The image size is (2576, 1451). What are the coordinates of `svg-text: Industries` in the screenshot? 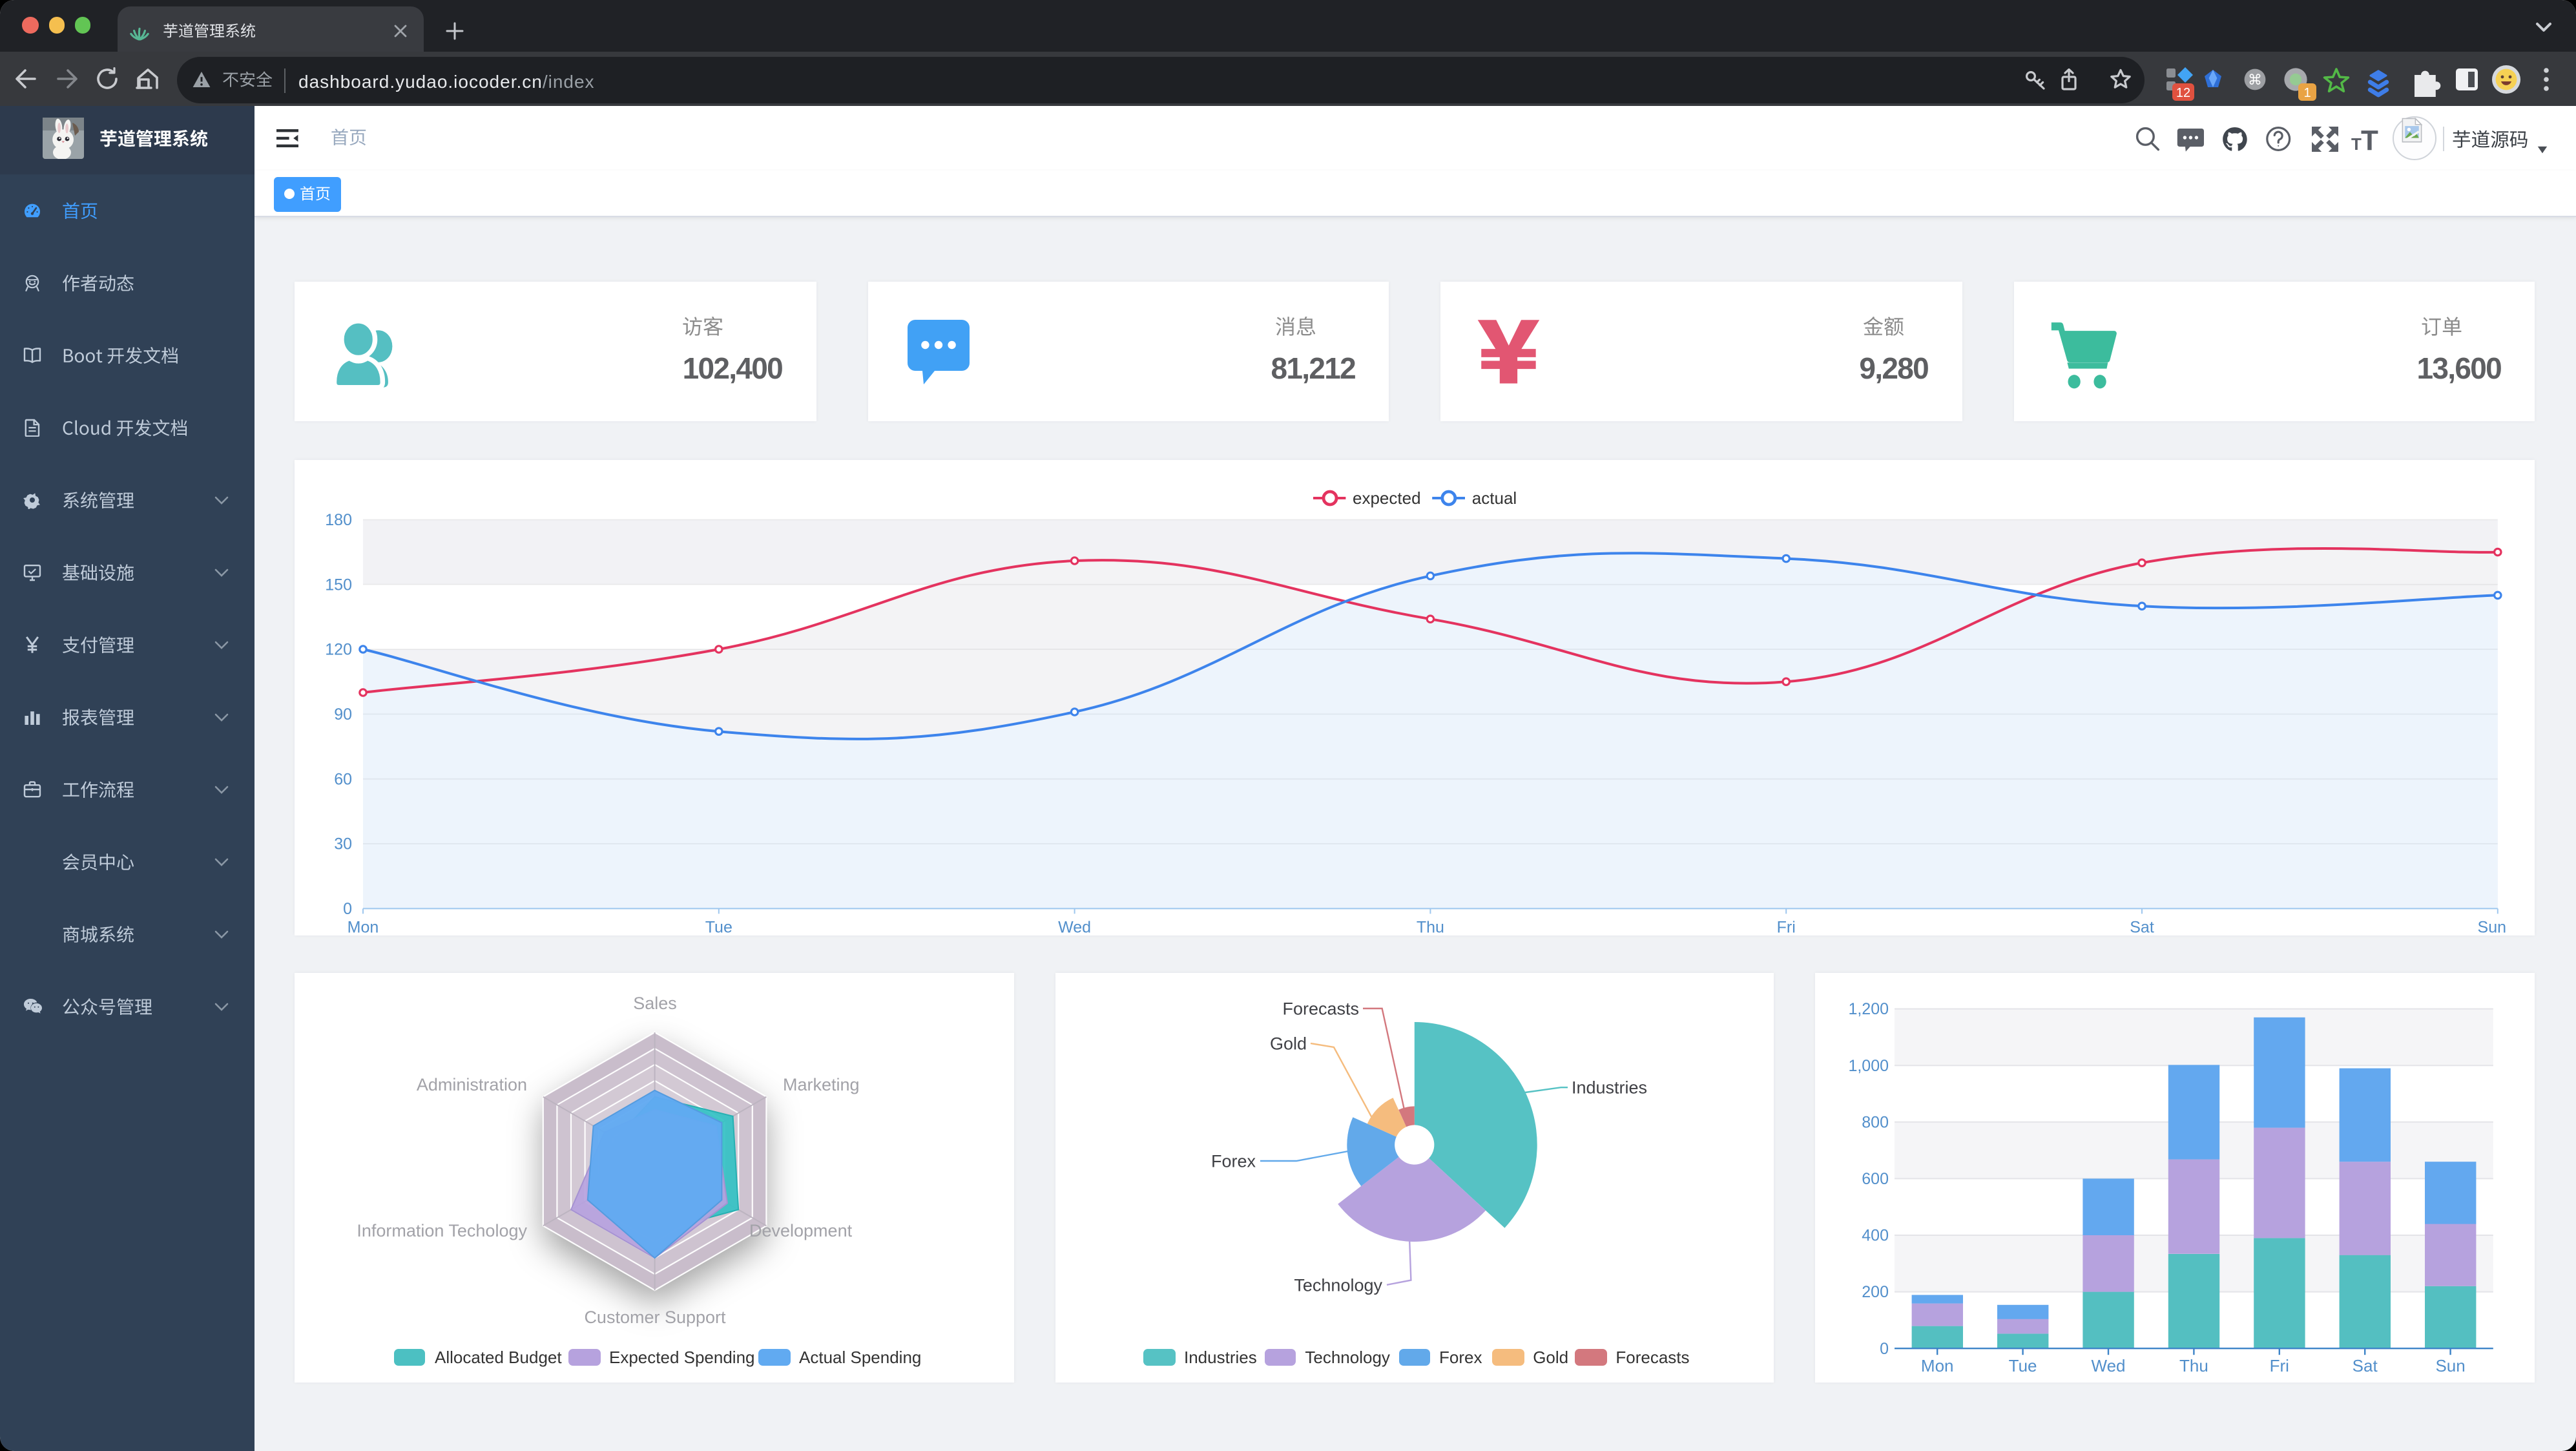 It's located at (1608, 1088).